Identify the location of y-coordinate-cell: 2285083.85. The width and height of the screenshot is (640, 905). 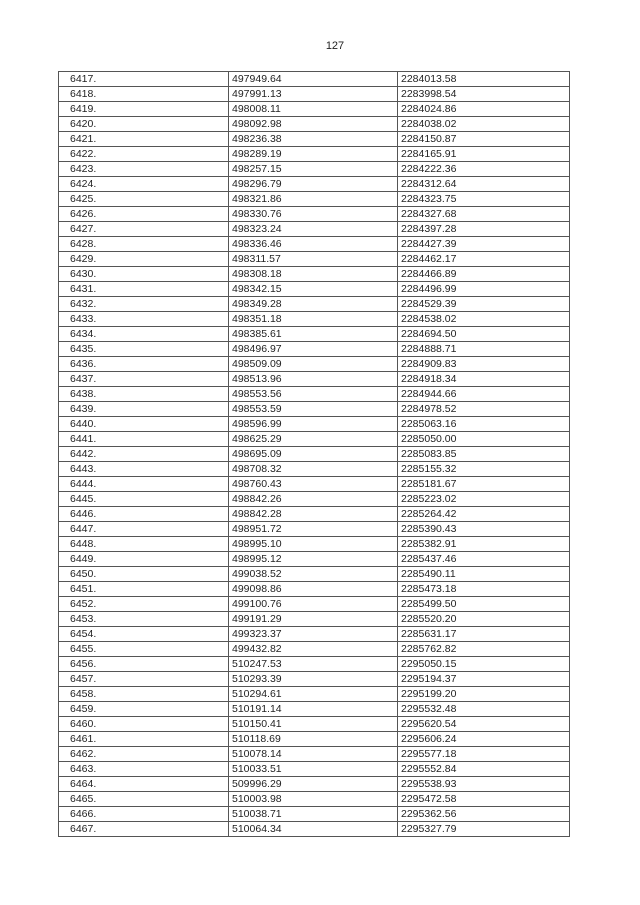
(483, 454).